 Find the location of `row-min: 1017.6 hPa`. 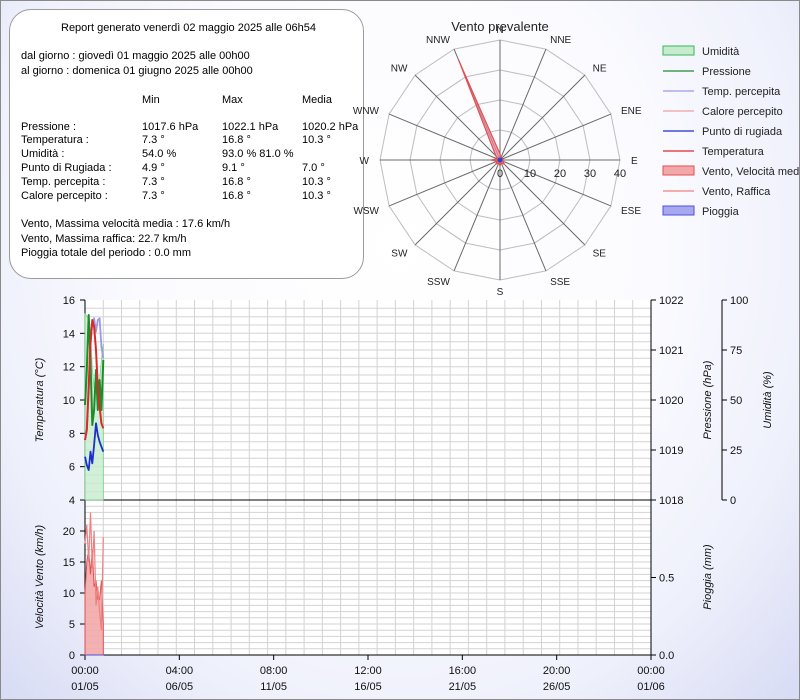

row-min: 1017.6 hPa is located at coordinates (170, 127).